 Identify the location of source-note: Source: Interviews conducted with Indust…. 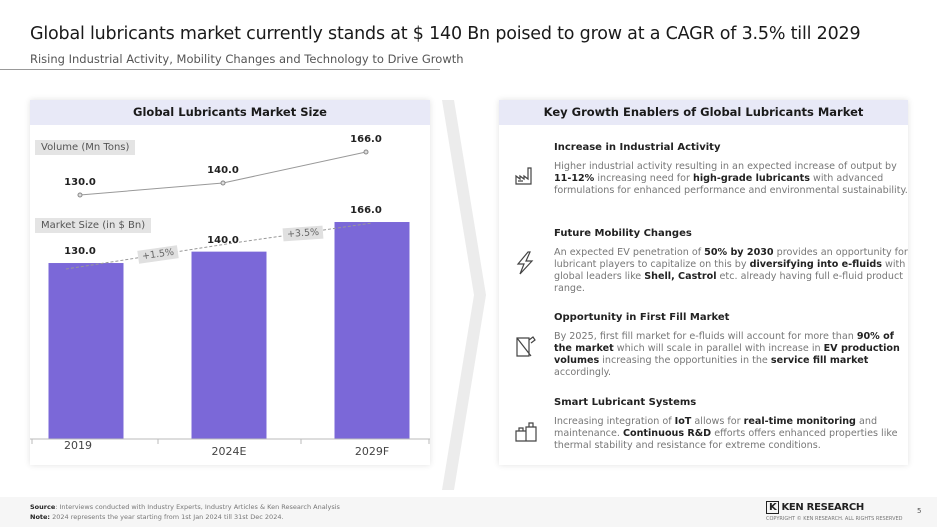
(185, 507).